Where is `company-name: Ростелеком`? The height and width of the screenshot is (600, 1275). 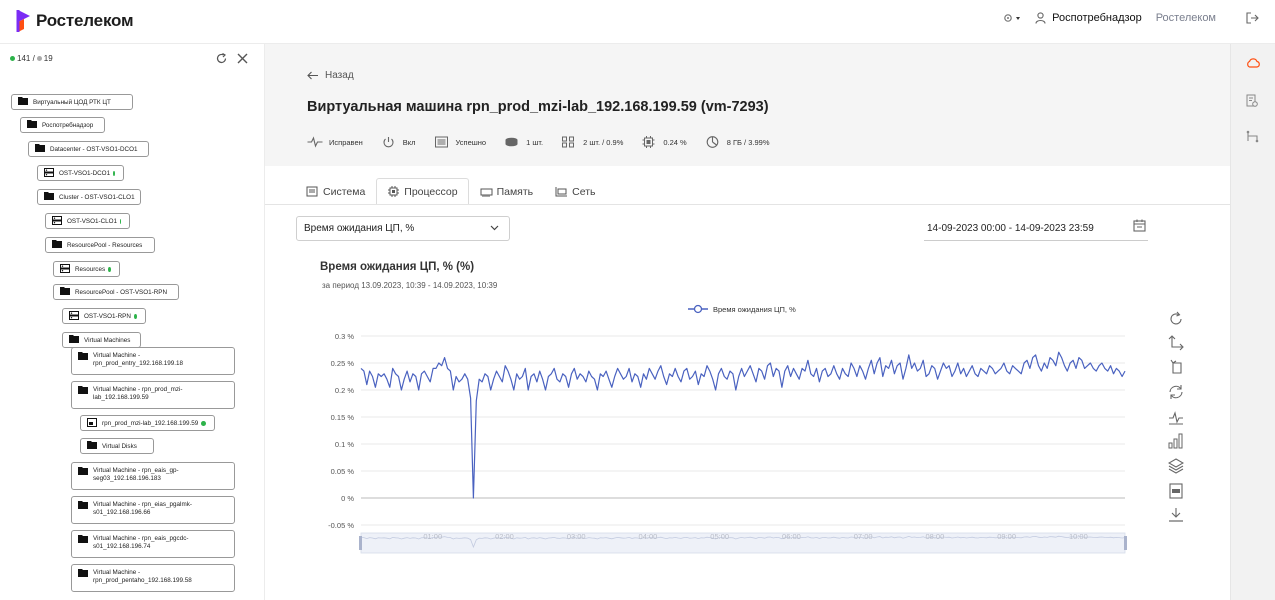
company-name: Ростелеком is located at coordinates (1185, 18).